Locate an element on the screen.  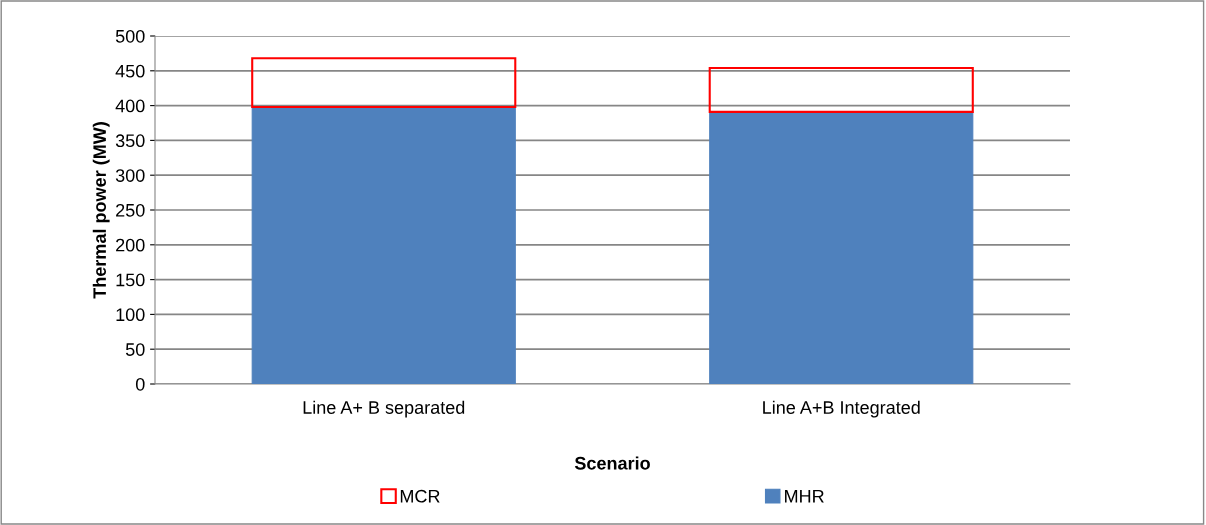
x-axis-title: Scenario is located at coordinates (612, 463).